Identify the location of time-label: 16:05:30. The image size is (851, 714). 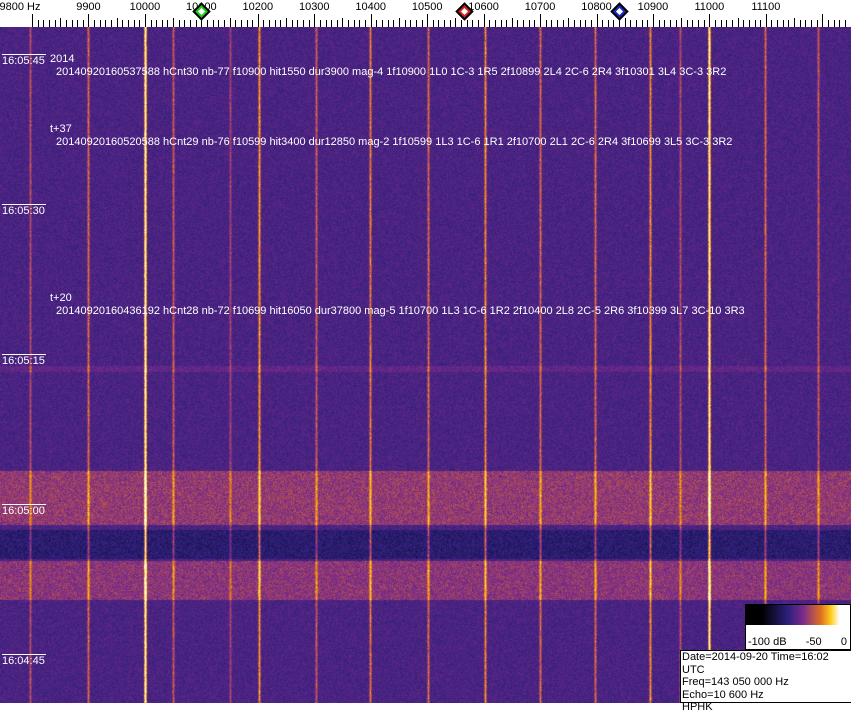
(24, 210).